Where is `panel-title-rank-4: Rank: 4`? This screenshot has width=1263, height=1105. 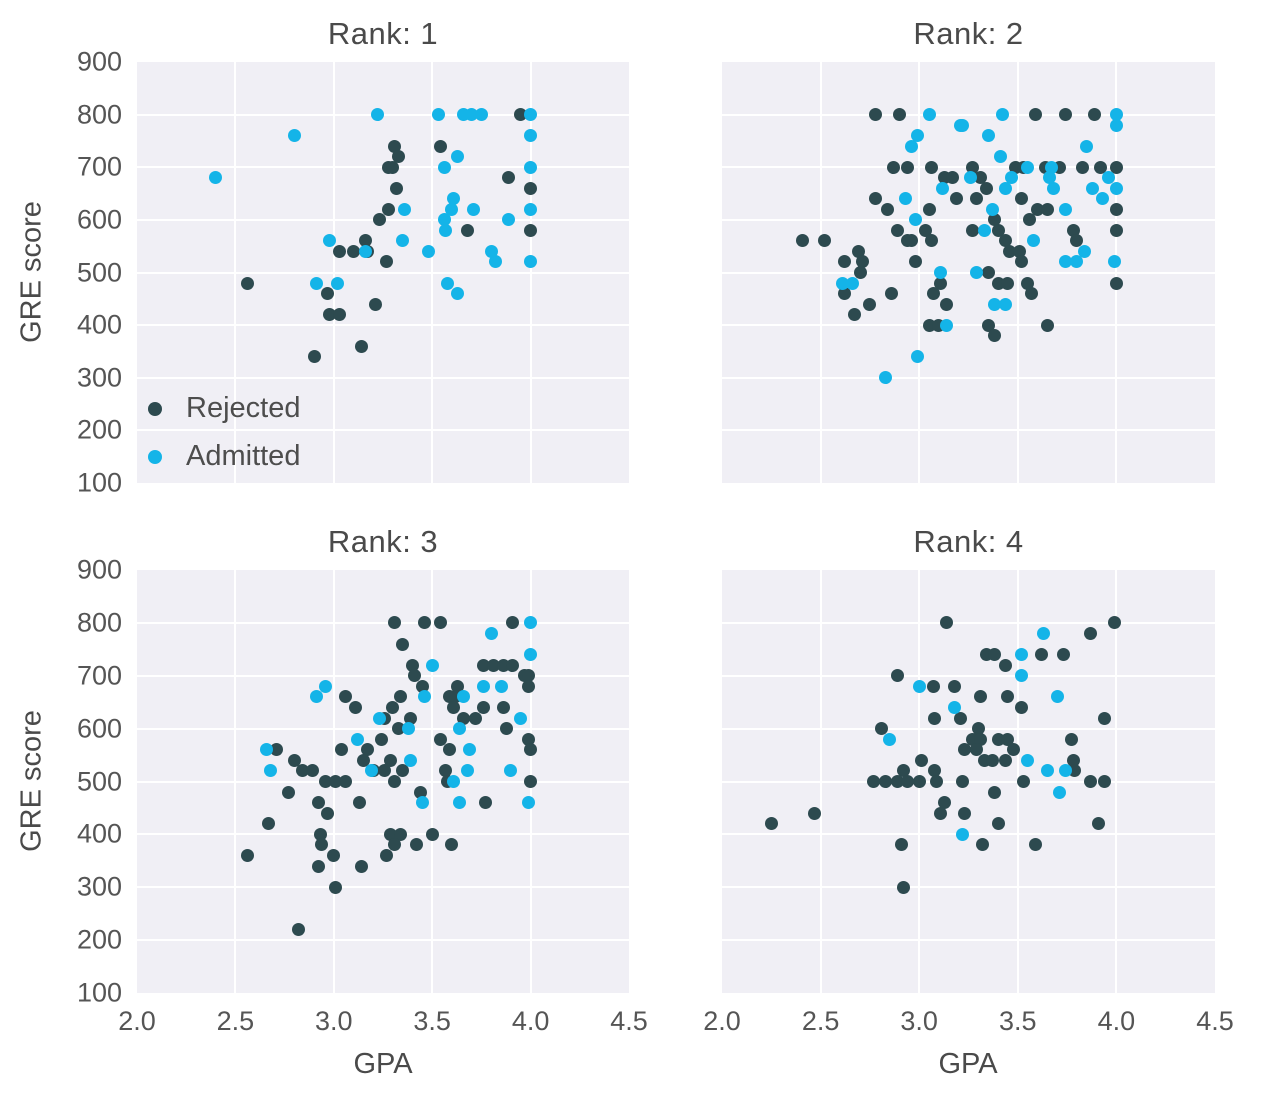 panel-title-rank-4: Rank: 4 is located at coordinates (968, 541).